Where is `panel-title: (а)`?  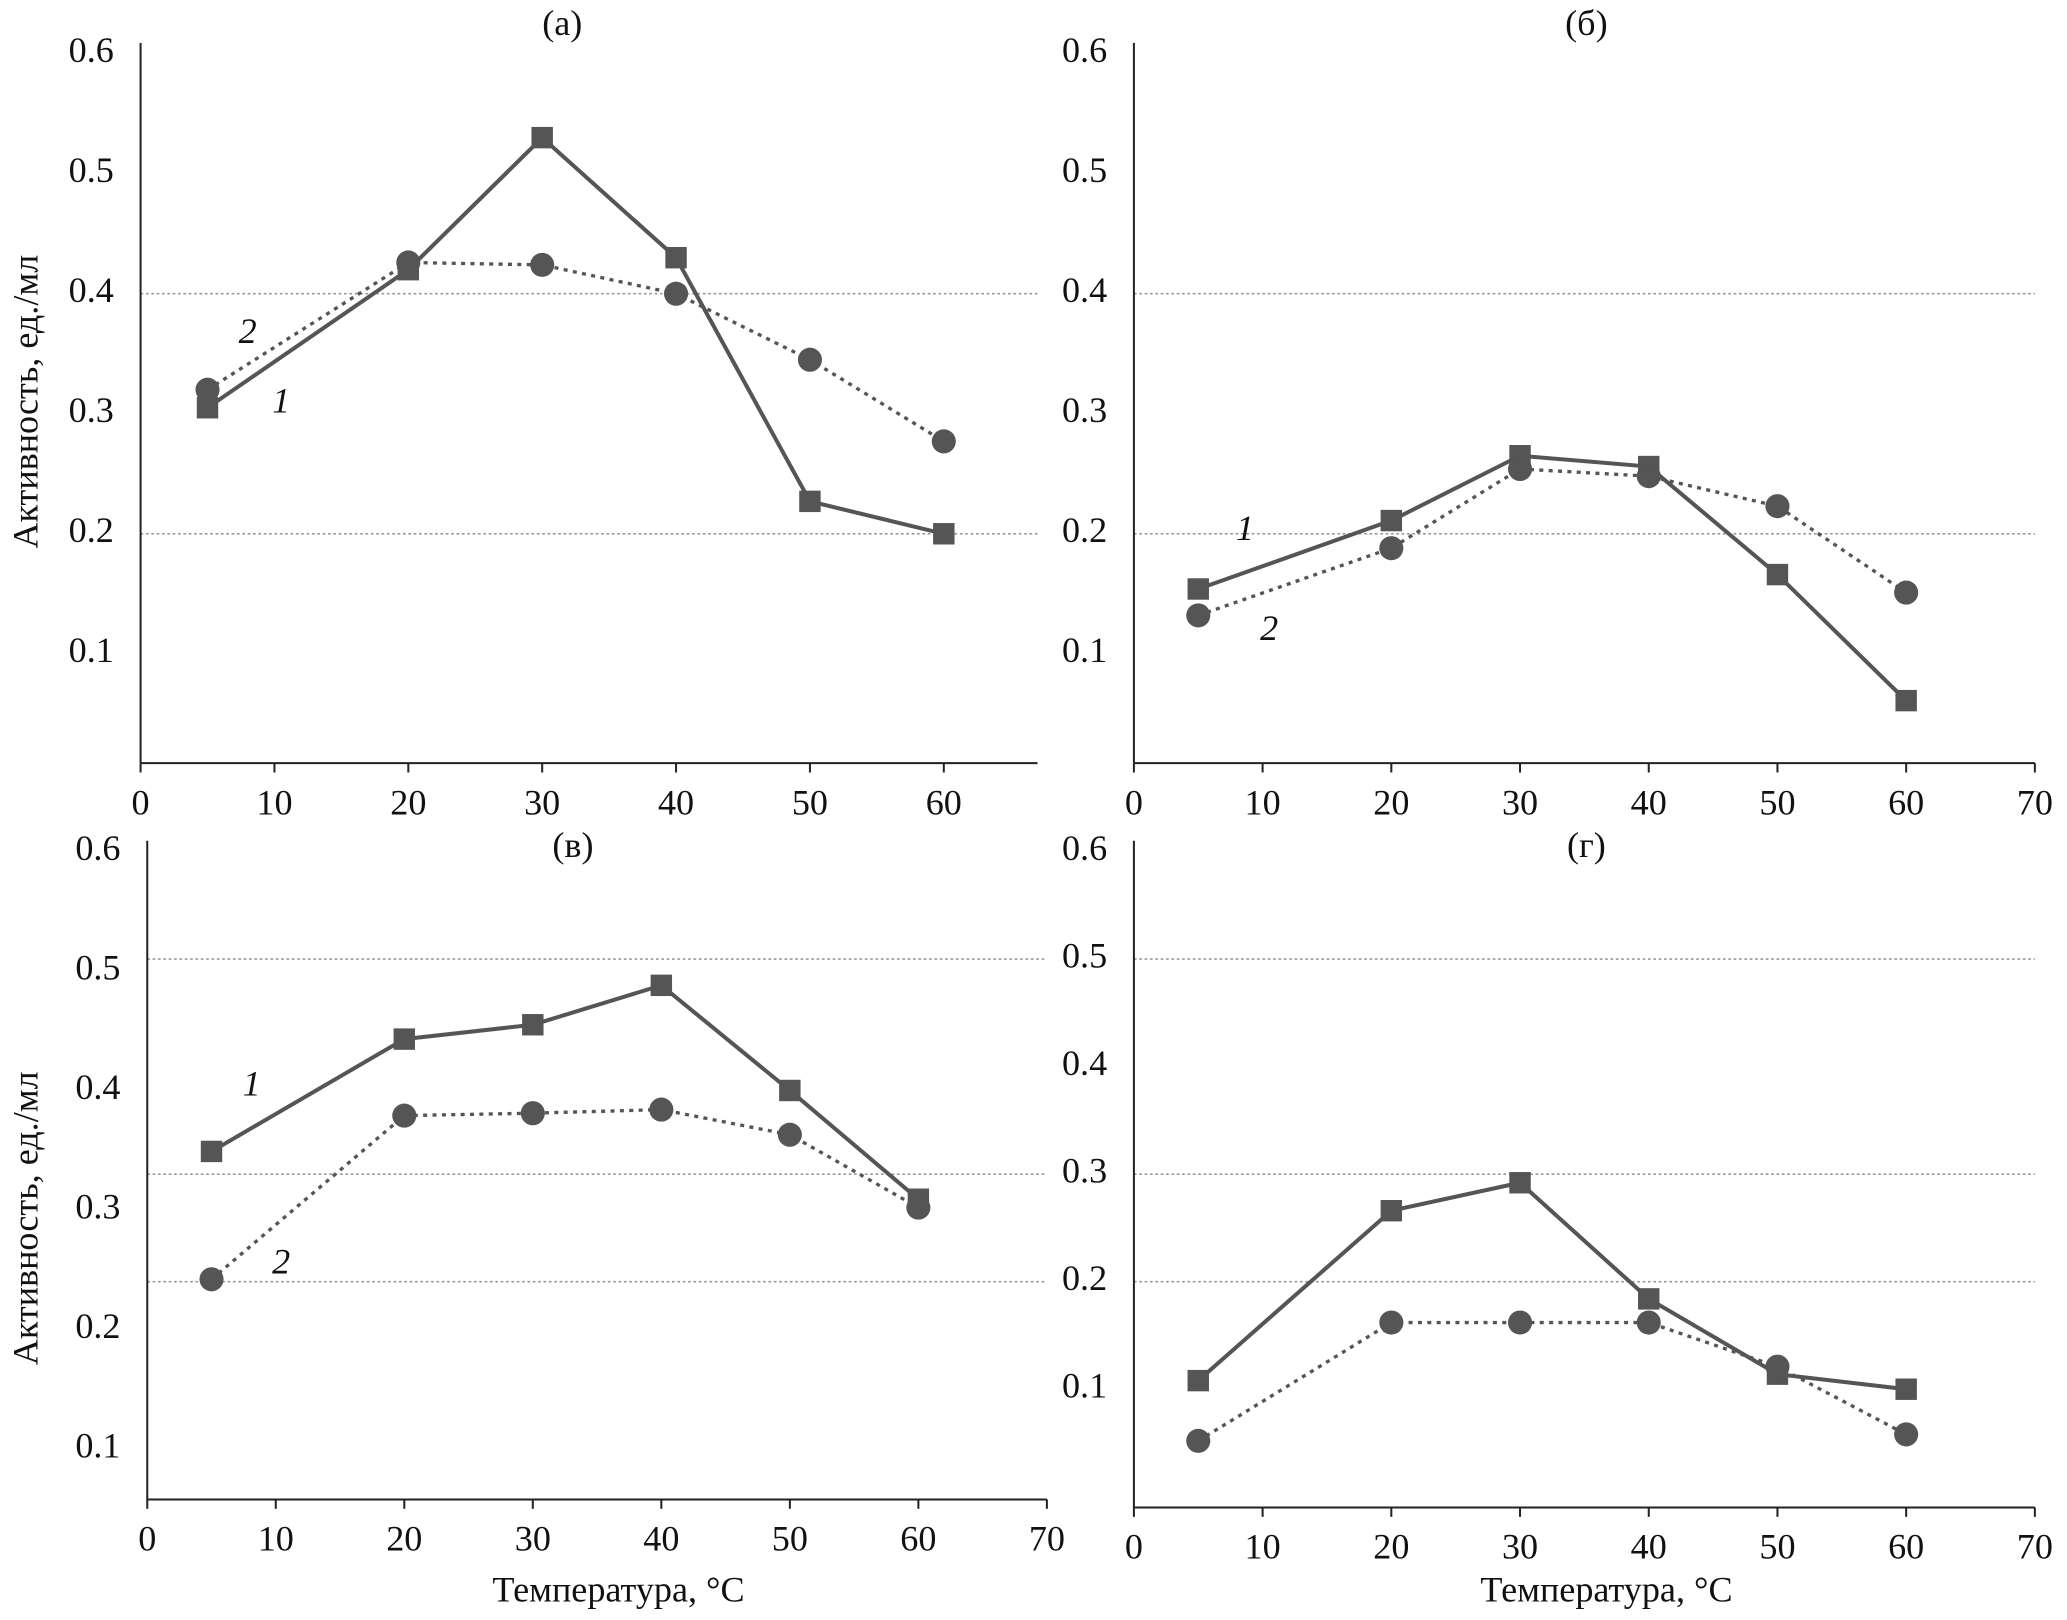 panel-title: (а) is located at coordinates (562, 23).